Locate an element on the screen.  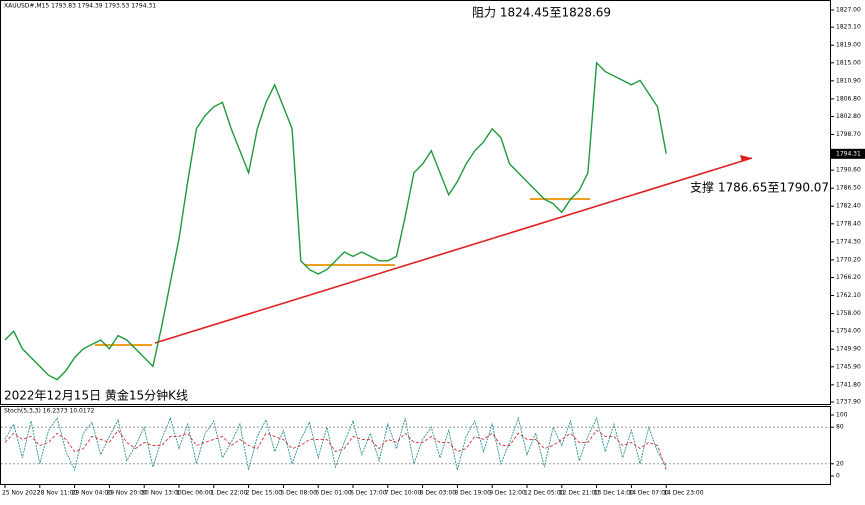
x-tick-label: 29 Nov 20:00 is located at coordinates (126, 493).